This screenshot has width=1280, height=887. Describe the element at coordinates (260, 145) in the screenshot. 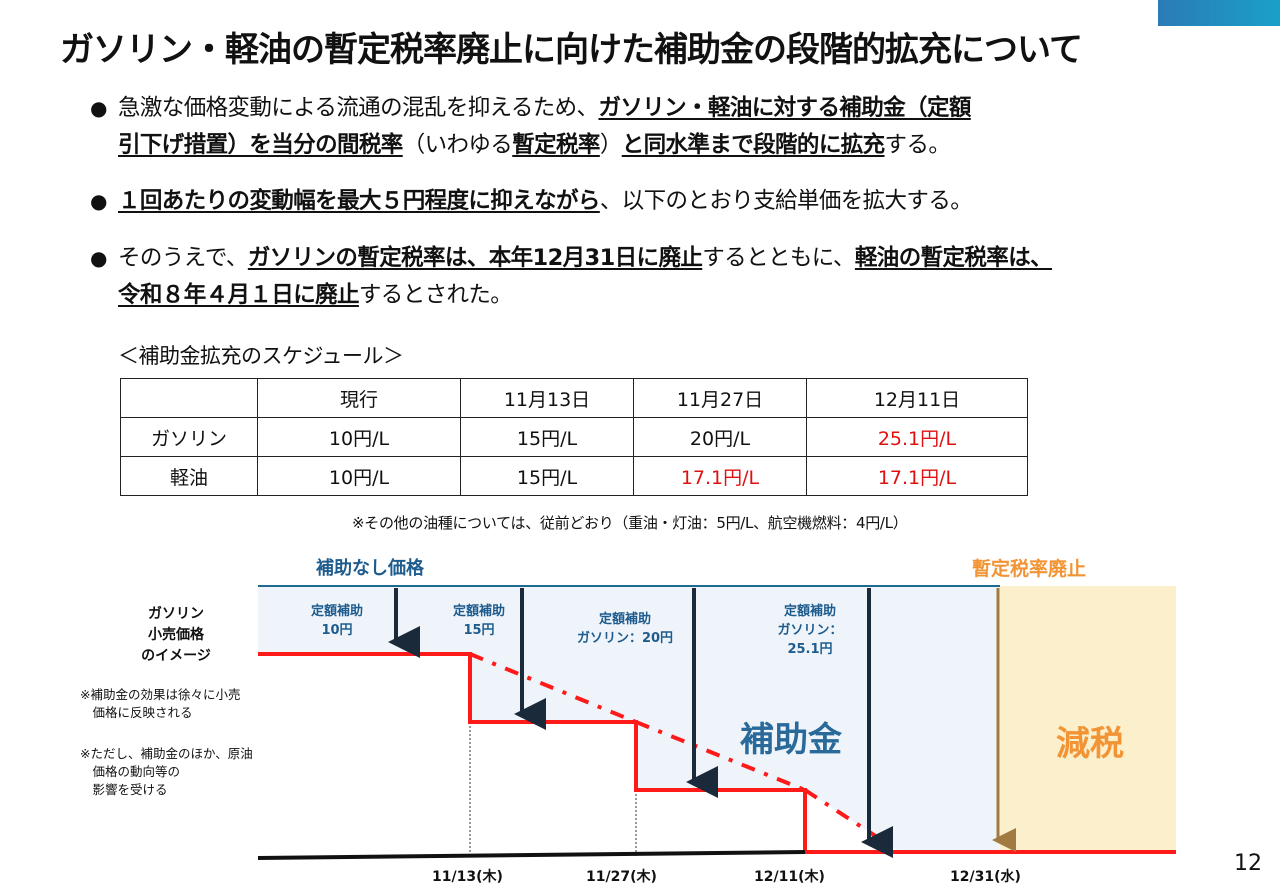

I see `bullet-1-emphasis: 引下げ措置）を当分の間税率` at that location.